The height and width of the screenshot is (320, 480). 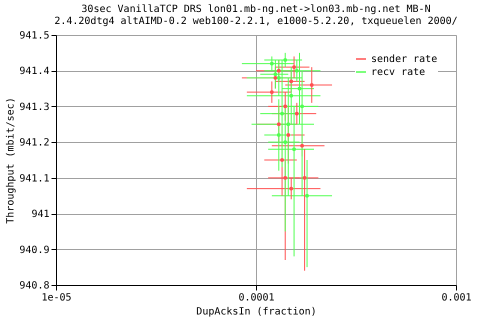 I want to click on y-tick-label: 941.2, so click(x=34, y=143).